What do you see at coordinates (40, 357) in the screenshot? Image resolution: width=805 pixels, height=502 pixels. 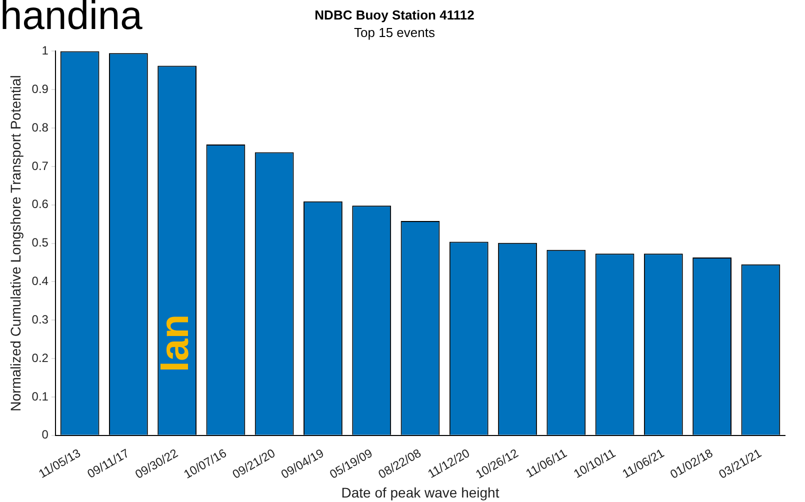 I see `y-tick-label: 0.2` at bounding box center [40, 357].